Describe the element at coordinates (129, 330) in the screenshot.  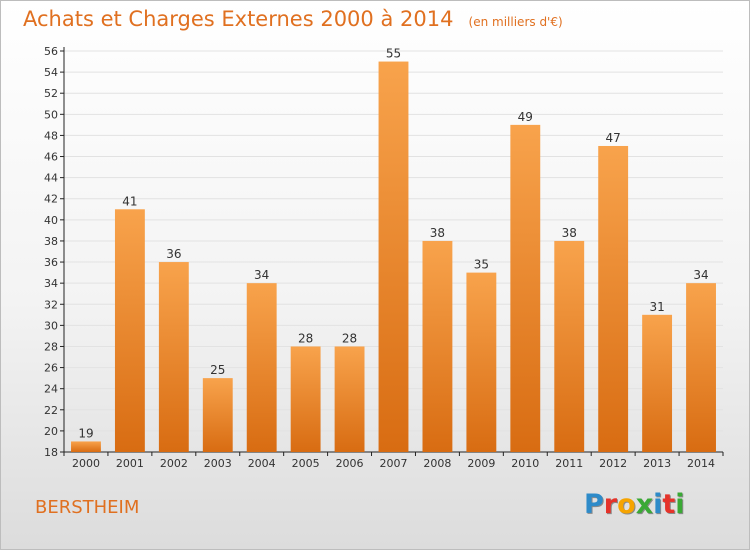
I see `bar-2001` at that location.